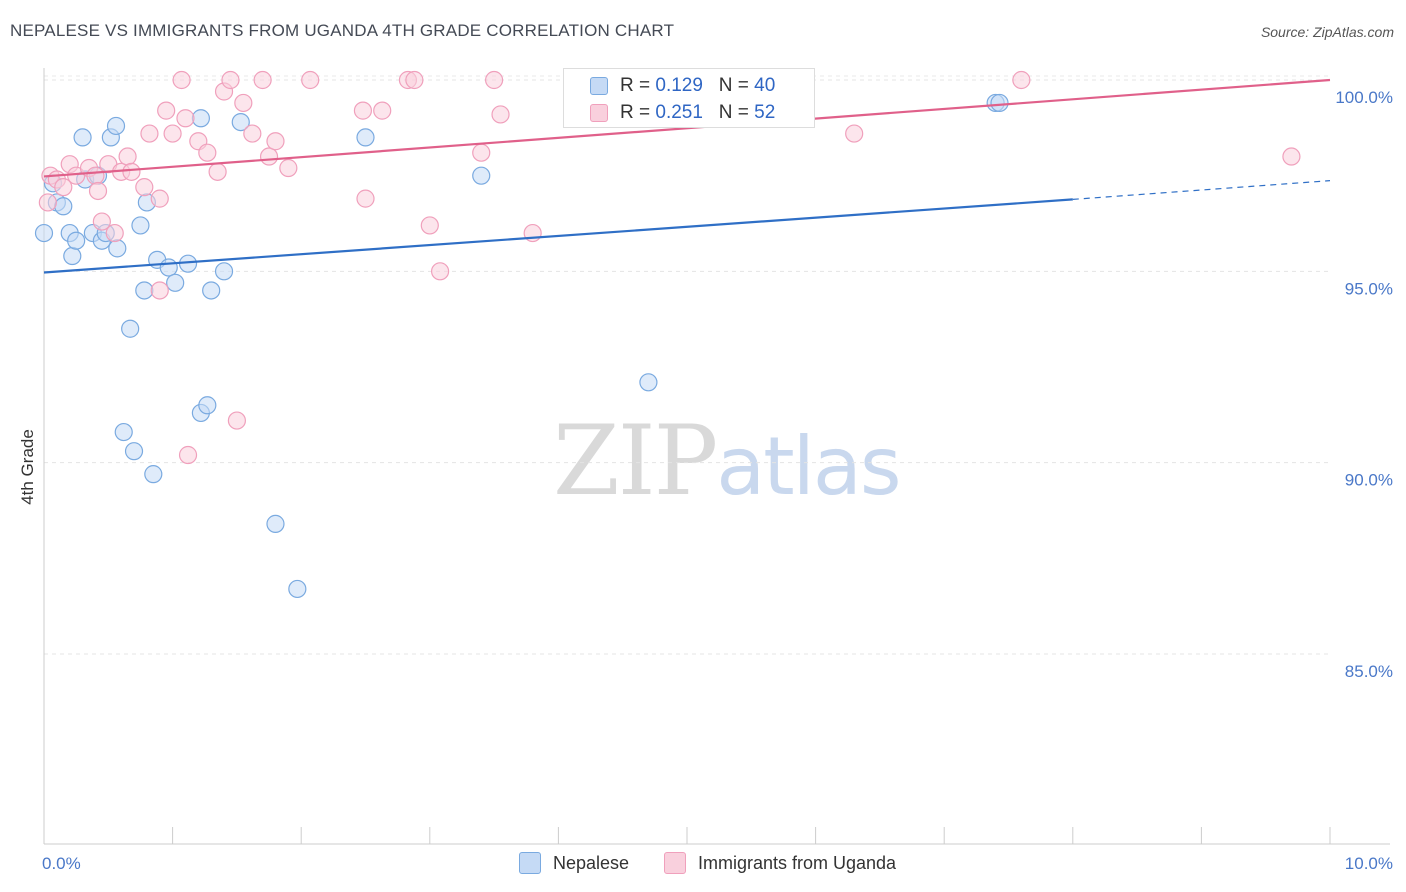  Describe the element at coordinates (765, 112) in the screenshot. I see `uganda-n-value: 52` at that location.